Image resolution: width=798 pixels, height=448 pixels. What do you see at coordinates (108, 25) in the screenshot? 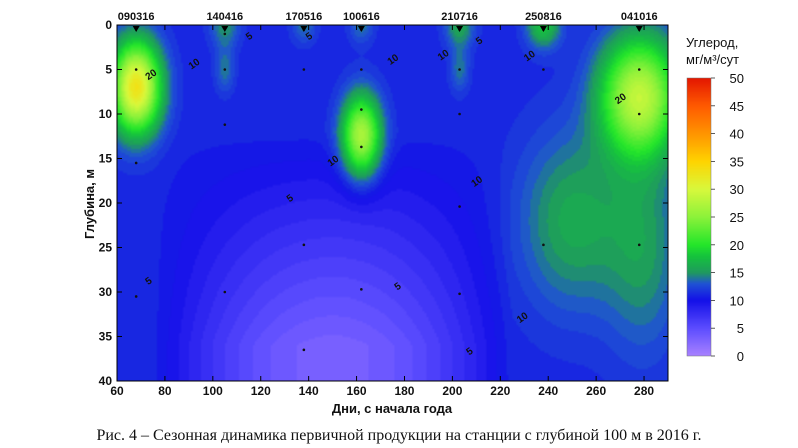
I see `y-tick-label: 0` at bounding box center [108, 25].